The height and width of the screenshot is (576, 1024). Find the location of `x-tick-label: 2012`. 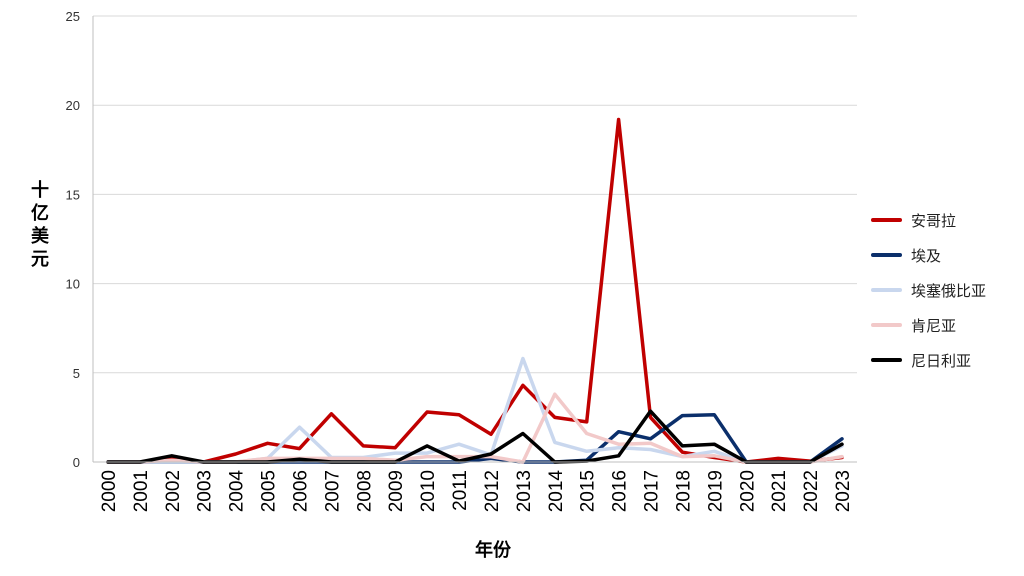

x-tick-label: 2012 is located at coordinates (492, 491).